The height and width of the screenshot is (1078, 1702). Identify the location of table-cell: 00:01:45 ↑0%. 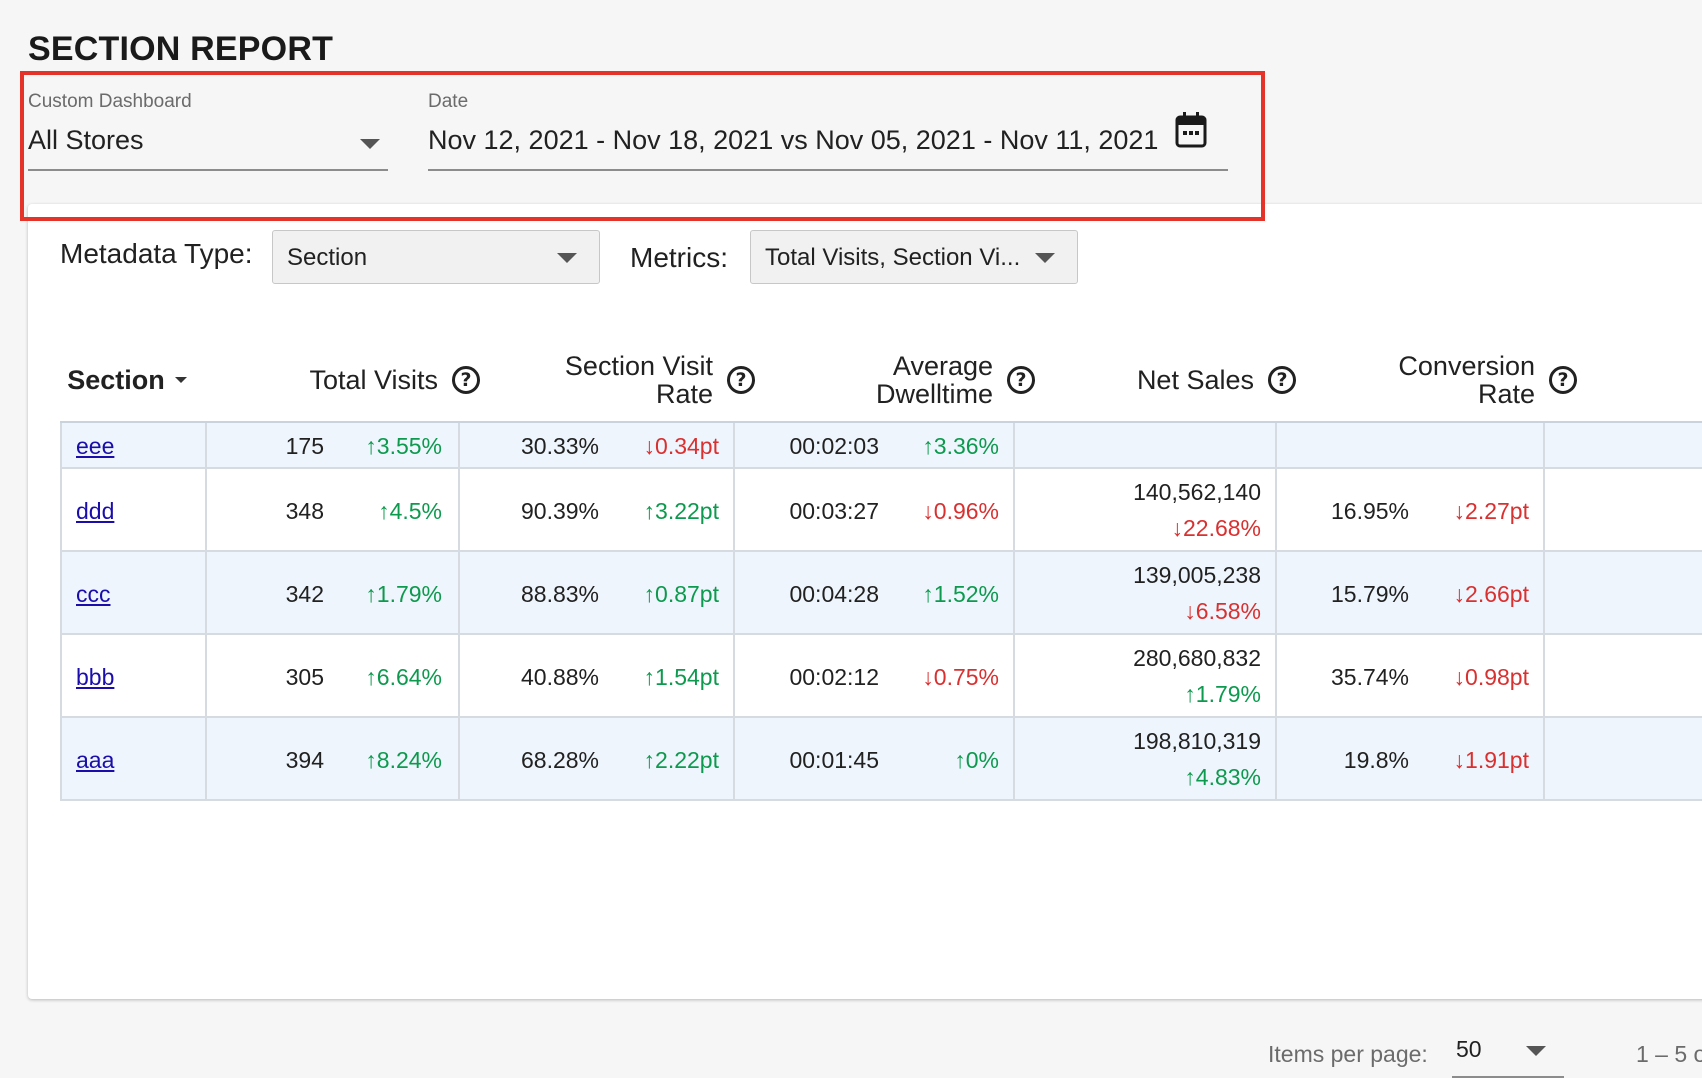
(875, 758).